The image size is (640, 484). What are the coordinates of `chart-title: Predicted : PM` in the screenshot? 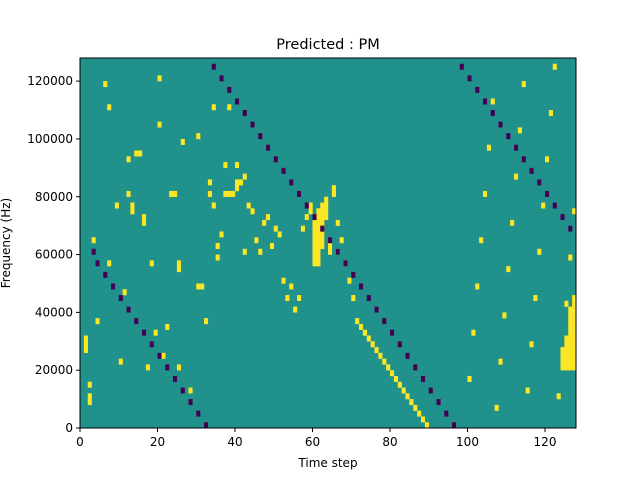 It's located at (327, 45).